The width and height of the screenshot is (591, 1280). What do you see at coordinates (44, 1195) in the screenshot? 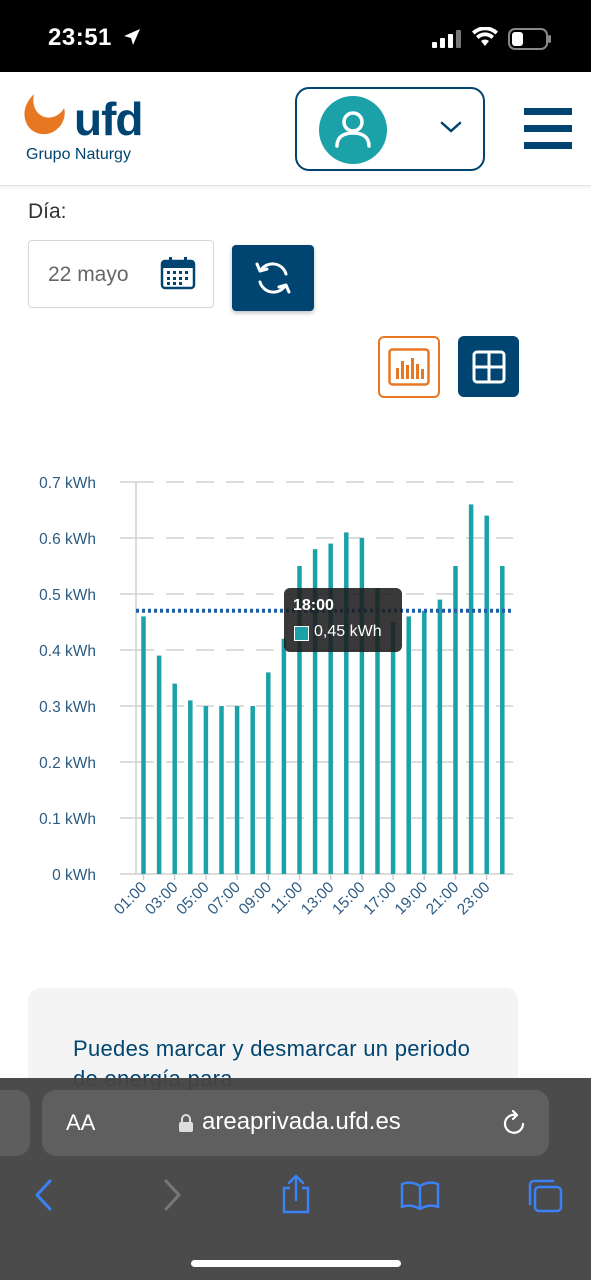
I see `back-icon` at bounding box center [44, 1195].